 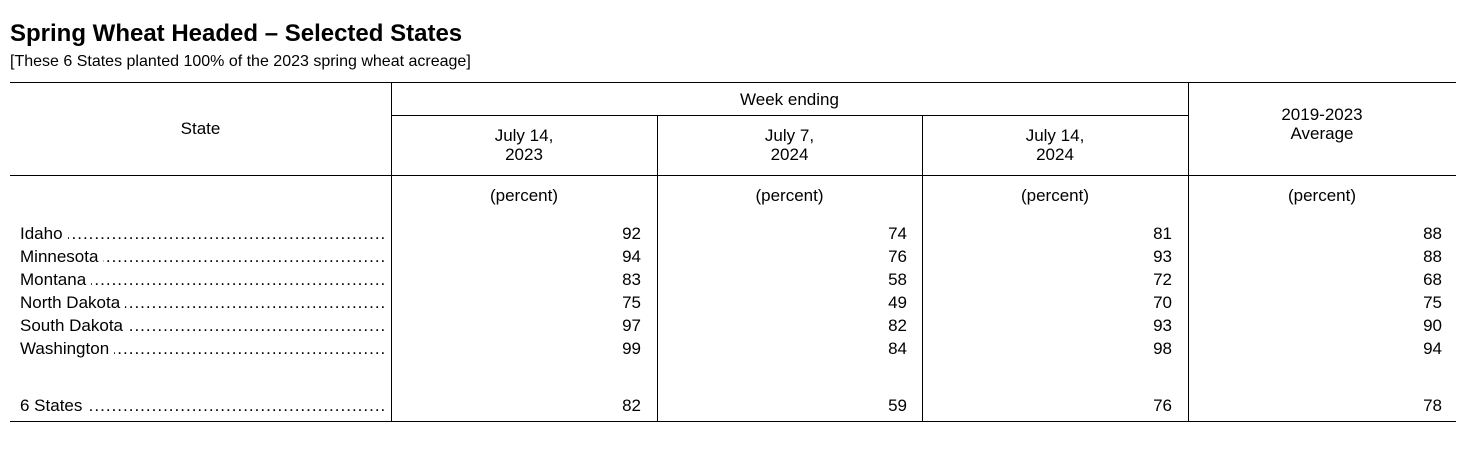 I want to click on table-bottom-rule, so click(x=733, y=421).